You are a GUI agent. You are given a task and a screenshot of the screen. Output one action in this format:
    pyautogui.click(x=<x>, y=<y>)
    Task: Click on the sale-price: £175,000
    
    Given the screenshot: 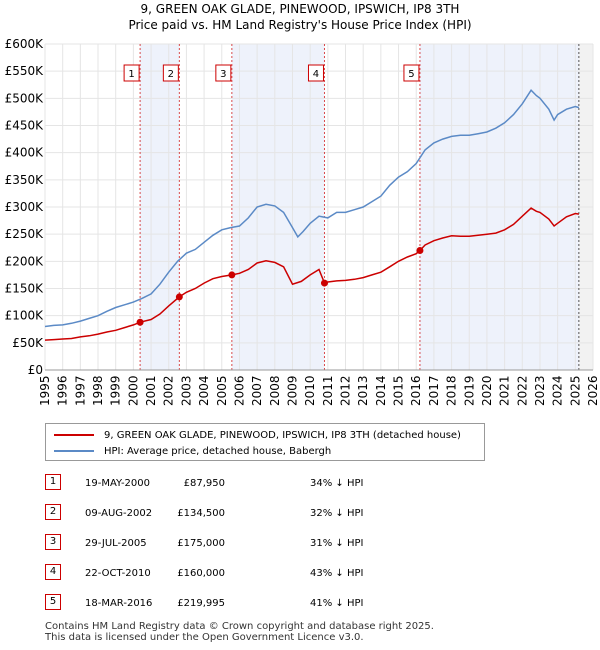 What is the action you would take?
    pyautogui.click(x=201, y=543)
    